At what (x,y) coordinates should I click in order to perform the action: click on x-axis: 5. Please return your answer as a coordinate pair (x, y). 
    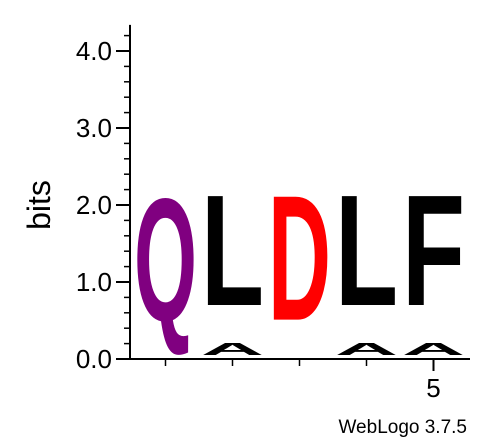
    Looking at the image, I should click on (300, 380).